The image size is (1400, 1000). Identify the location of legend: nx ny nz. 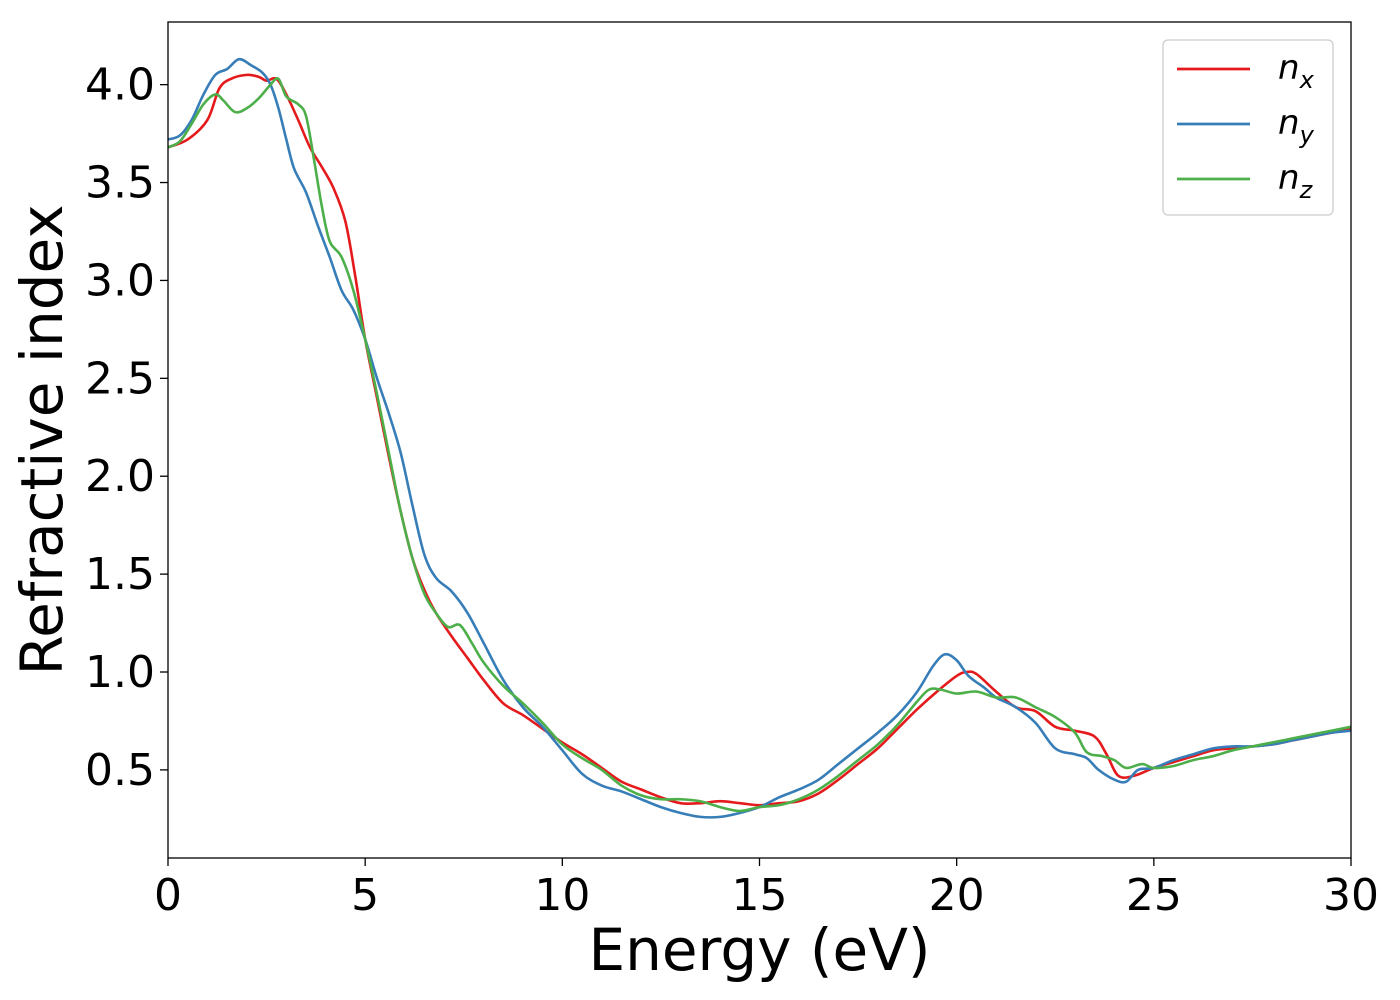
(1248, 127).